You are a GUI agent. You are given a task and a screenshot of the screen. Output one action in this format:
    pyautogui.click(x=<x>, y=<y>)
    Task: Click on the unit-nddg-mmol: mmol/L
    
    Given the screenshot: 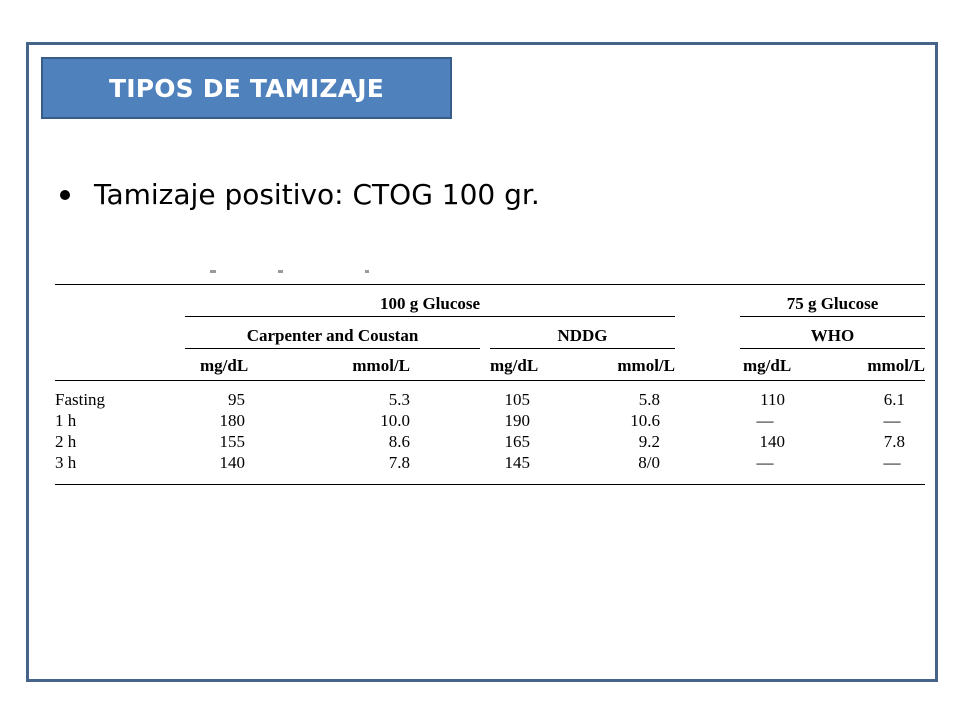 What is the action you would take?
    pyautogui.click(x=646, y=365)
    